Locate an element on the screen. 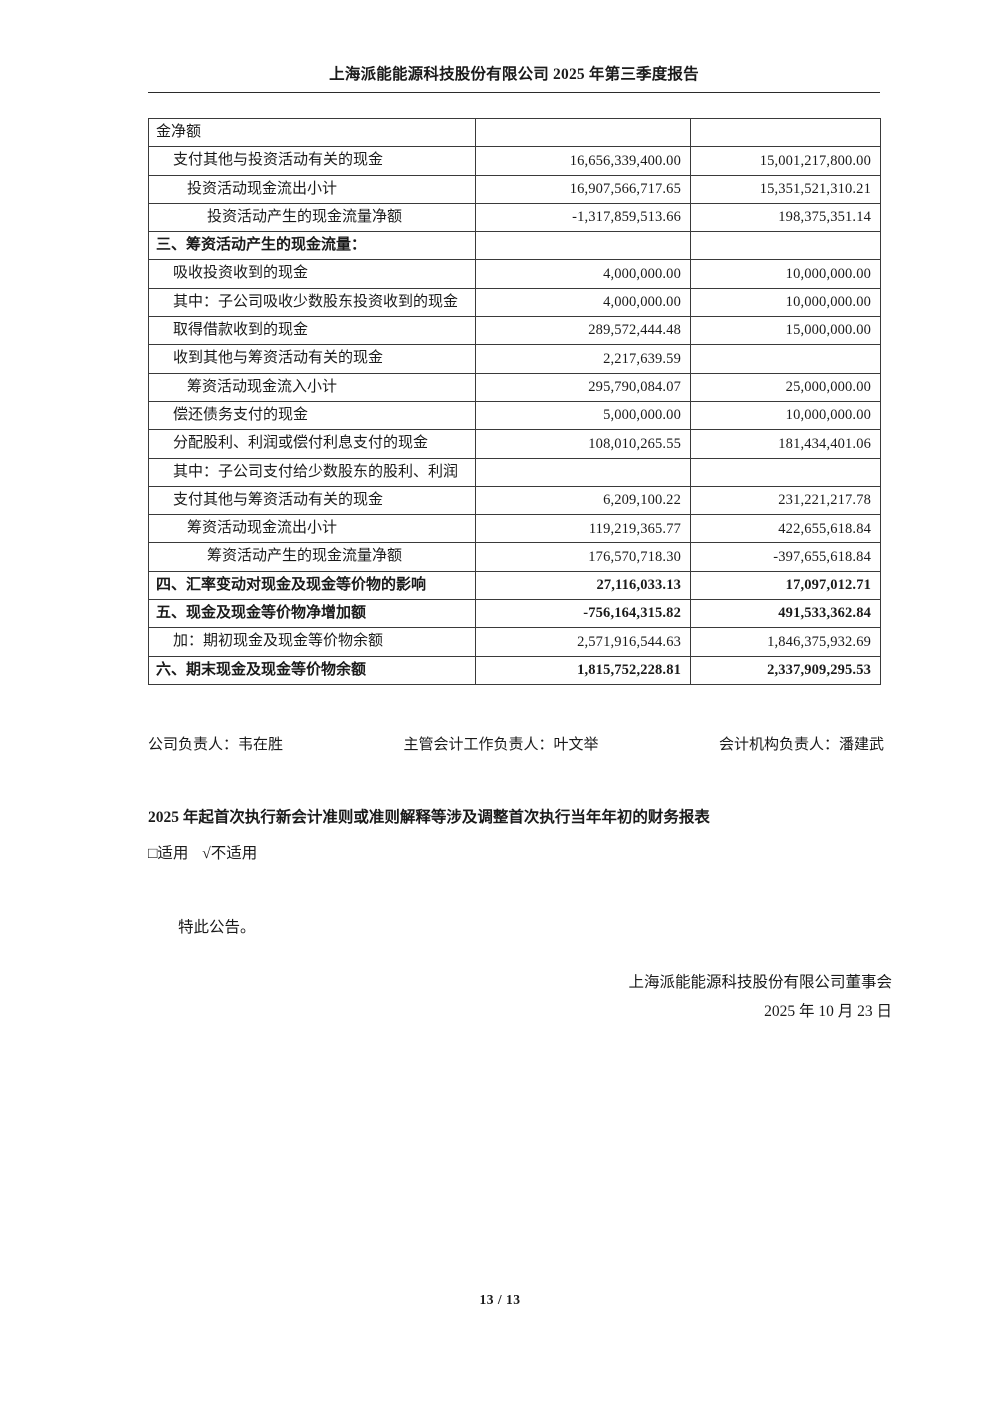 The image size is (1000, 1414). issuer-name: 上海派能能源科技股份有限公司董事会 is located at coordinates (760, 982).